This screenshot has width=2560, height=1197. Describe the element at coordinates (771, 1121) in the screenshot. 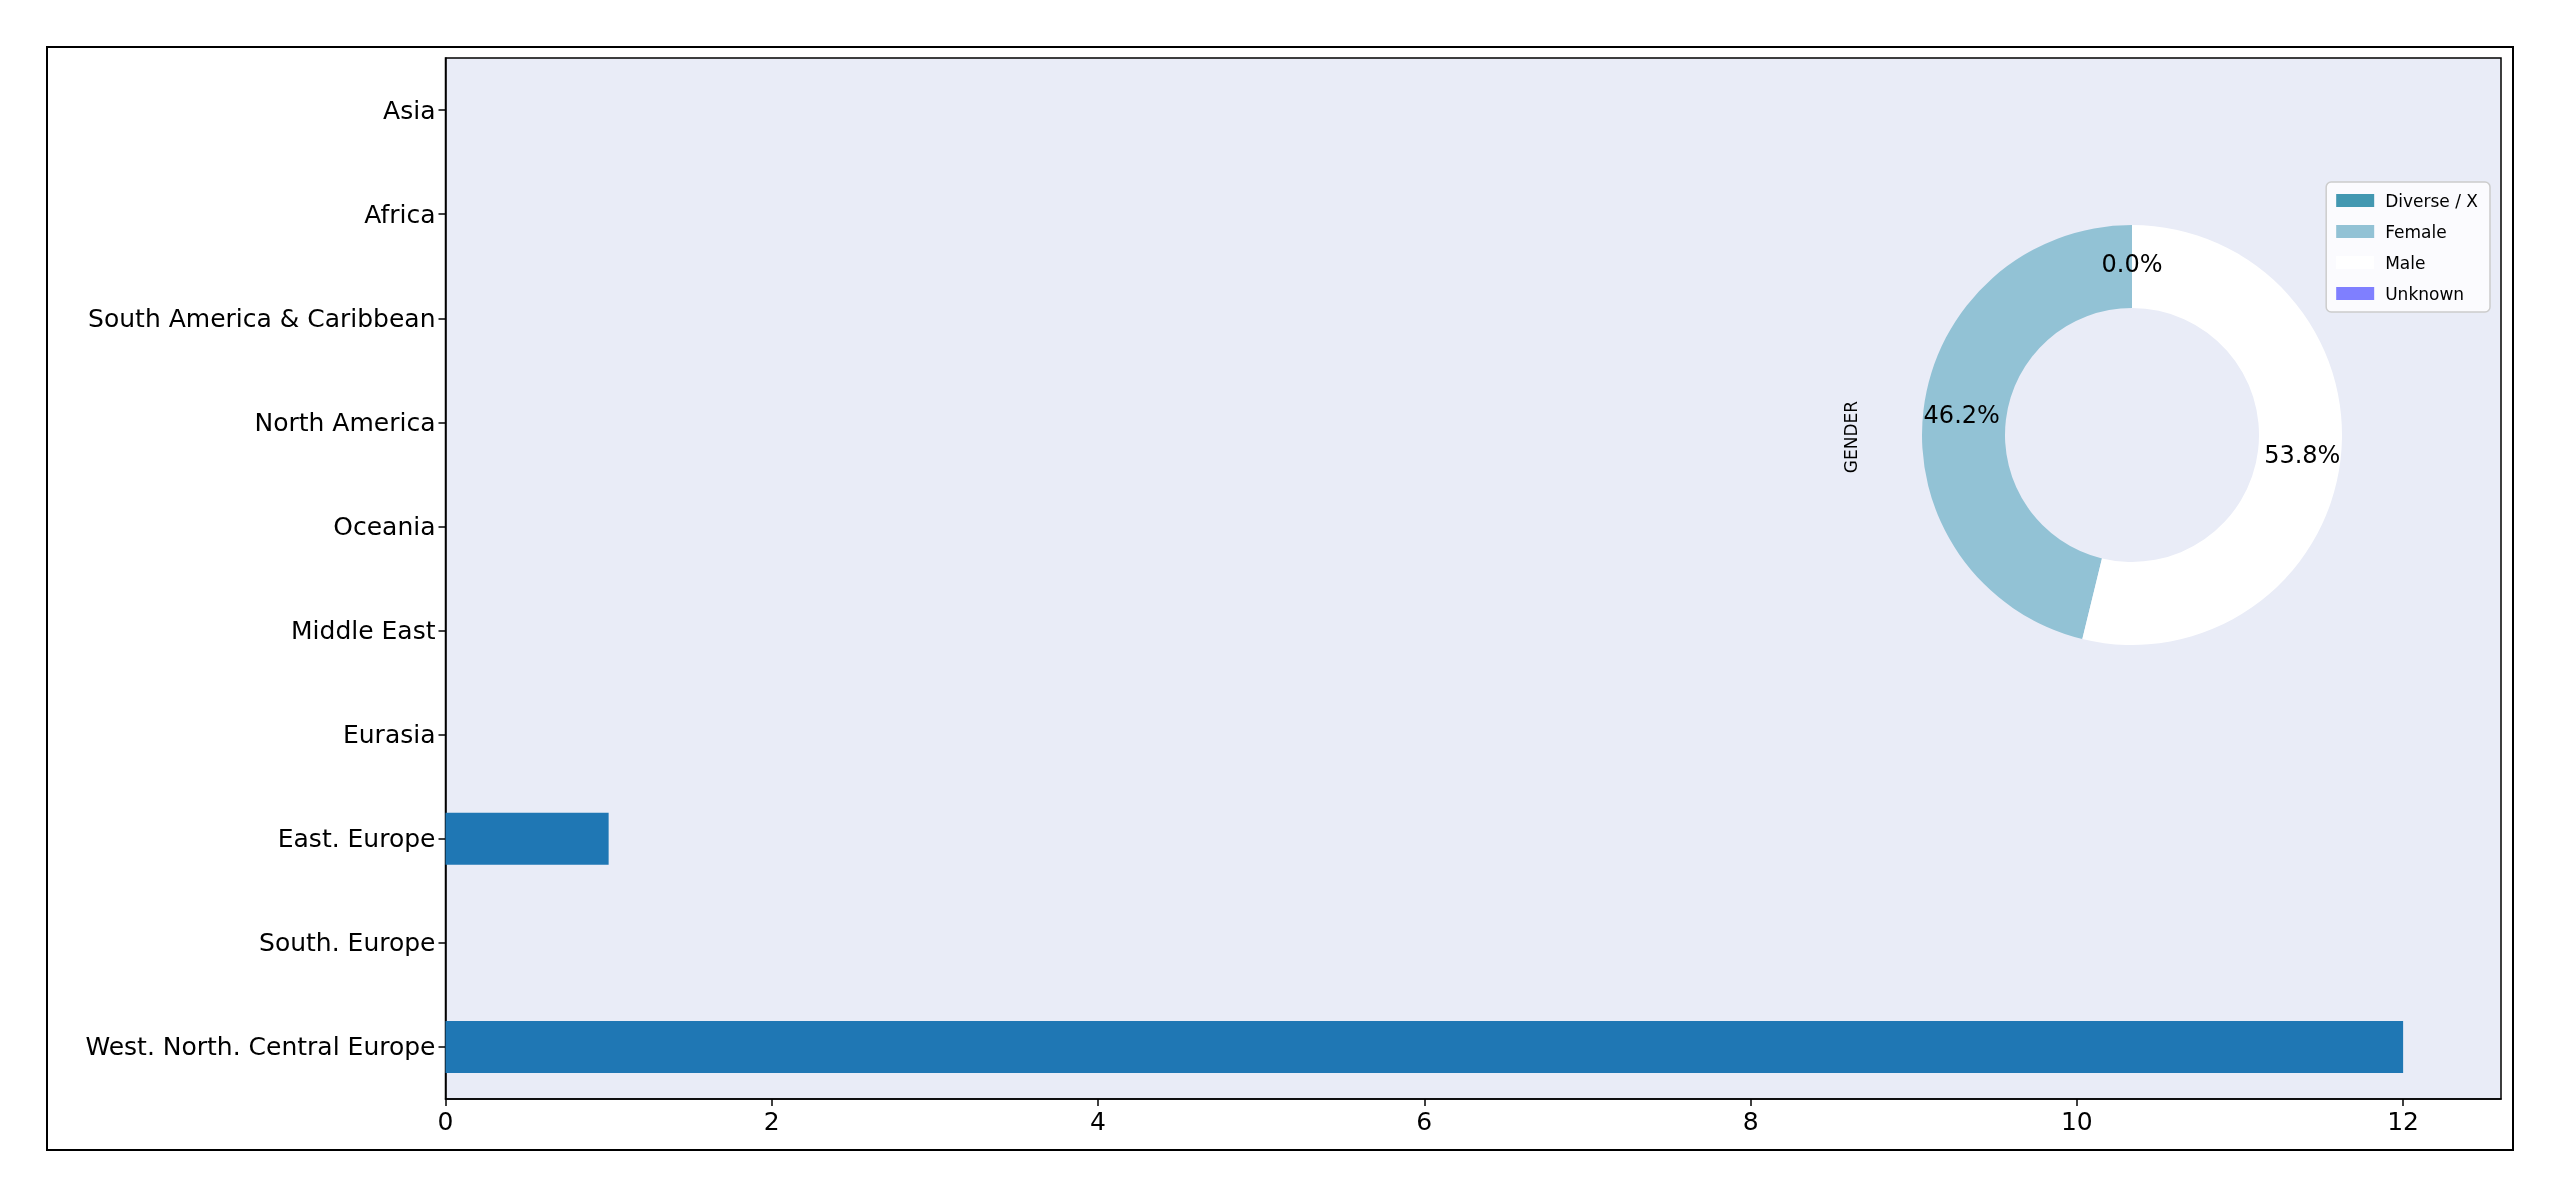

I see `x-tick-label: 2` at that location.